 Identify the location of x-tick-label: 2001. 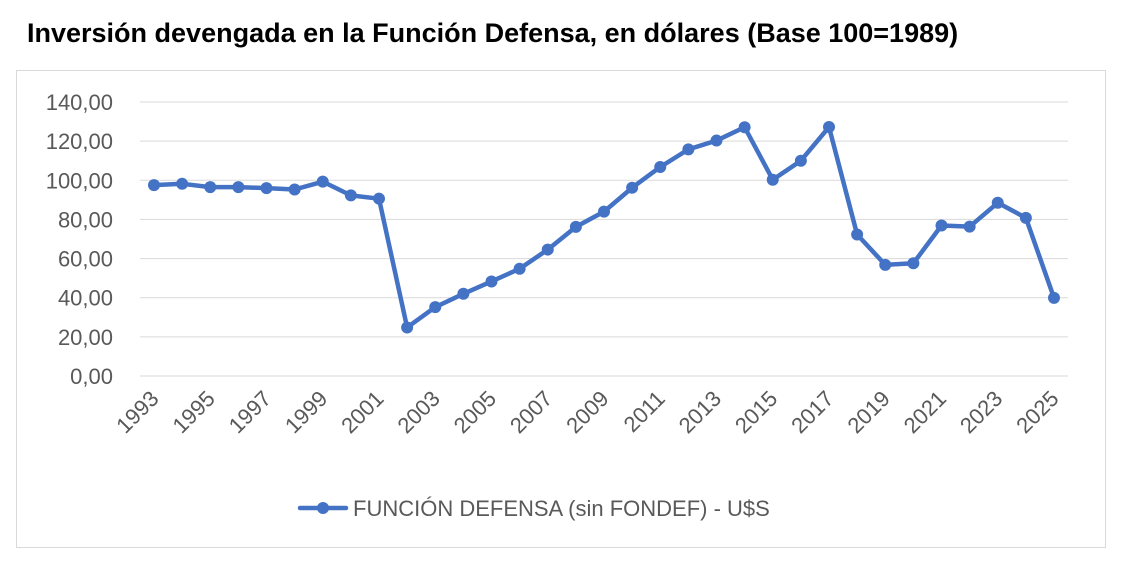
(362, 412).